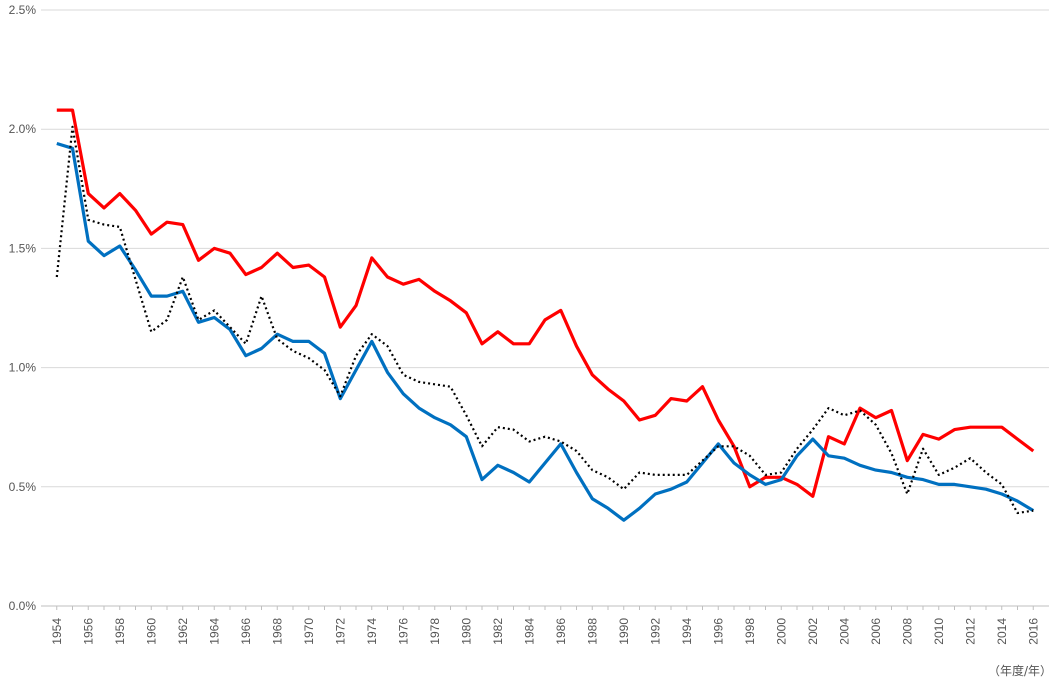 The width and height of the screenshot is (1057, 681). Describe the element at coordinates (498, 631) in the screenshot. I see `x-tick-label: 1982` at that location.